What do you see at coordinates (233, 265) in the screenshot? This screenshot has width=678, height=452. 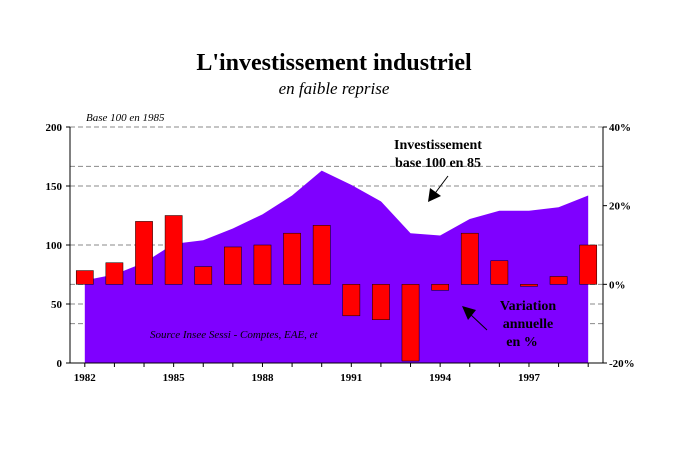 I see `bar-1987` at bounding box center [233, 265].